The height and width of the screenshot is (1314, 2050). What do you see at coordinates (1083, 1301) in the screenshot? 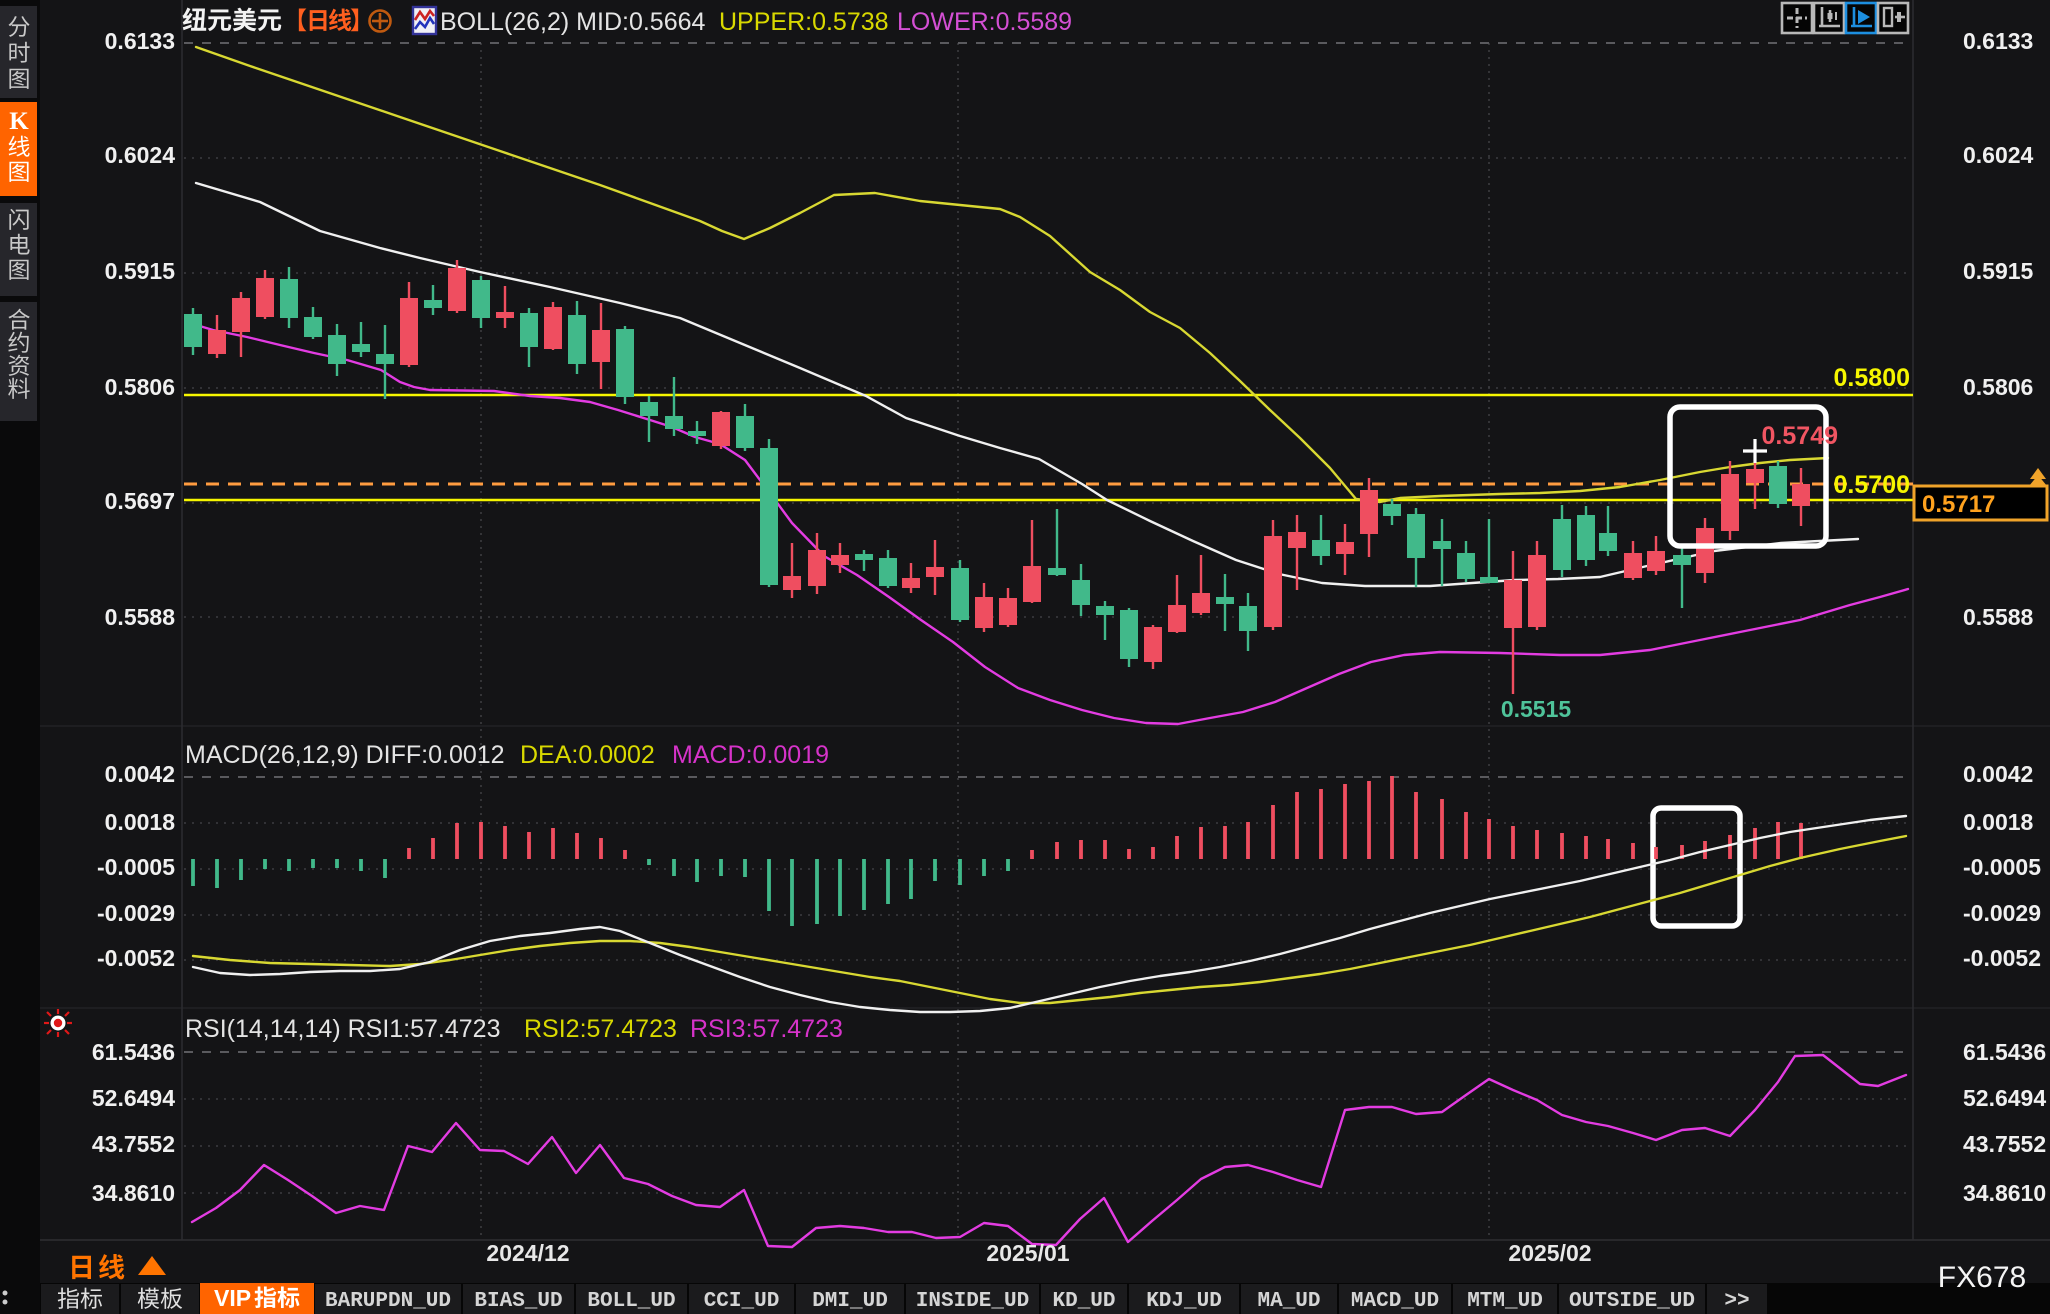
I see `svg-text: KD_UD` at bounding box center [1083, 1301].